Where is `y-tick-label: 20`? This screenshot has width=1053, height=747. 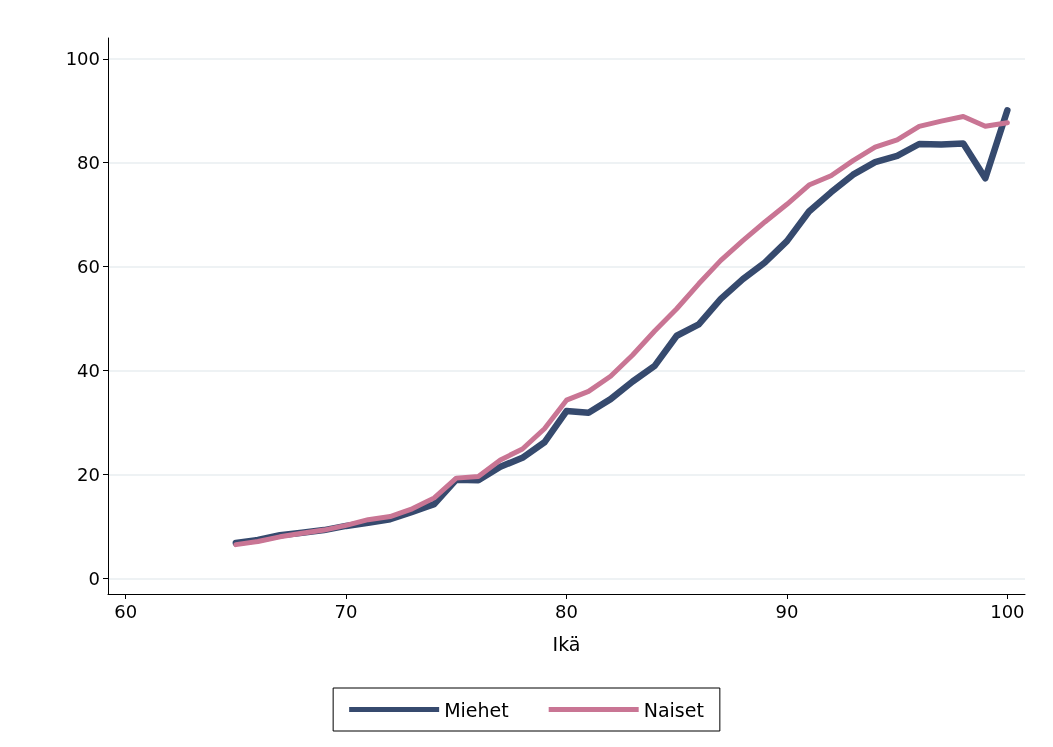
y-tick-label: 20 is located at coordinates (88, 474).